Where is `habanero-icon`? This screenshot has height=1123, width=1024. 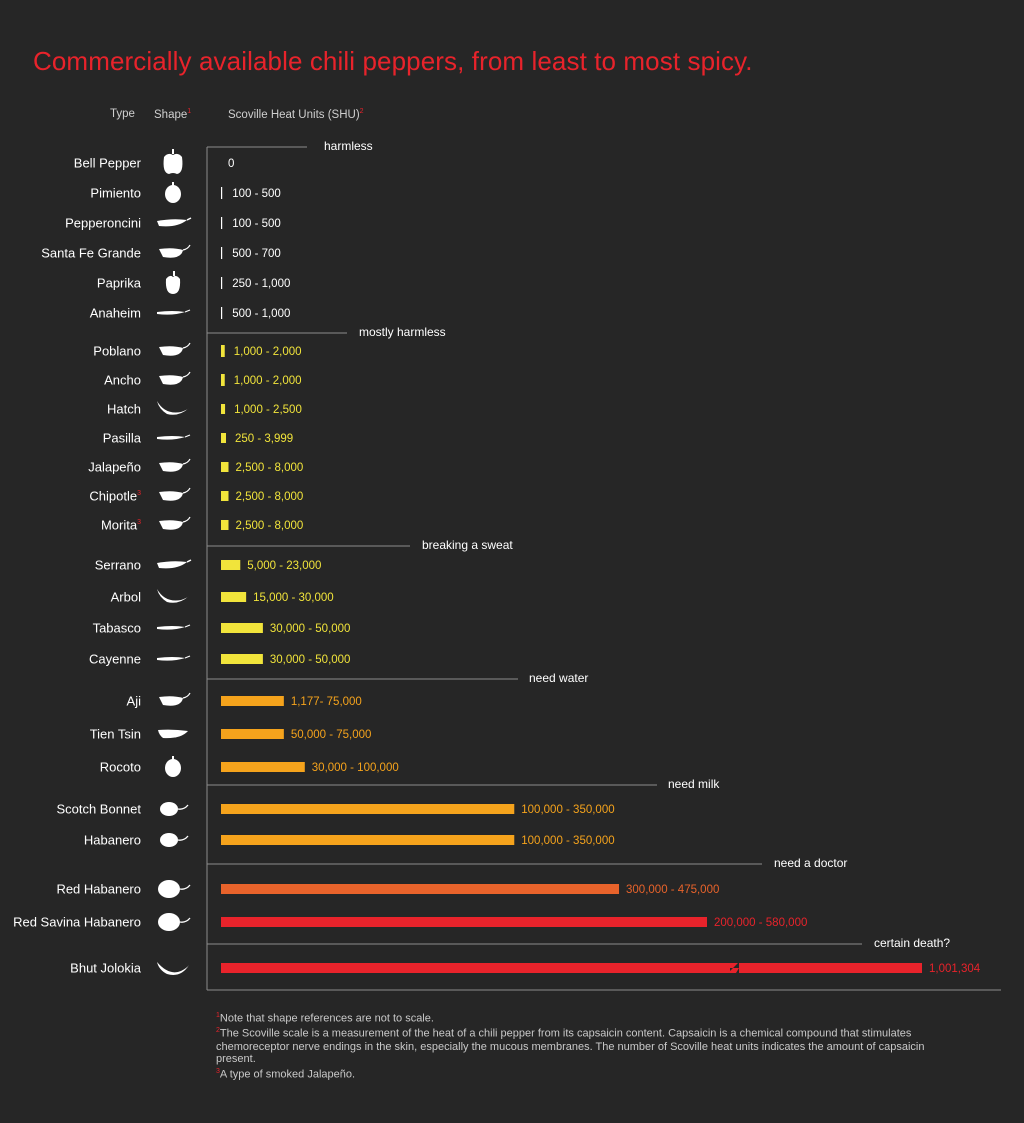 habanero-icon is located at coordinates (174, 840).